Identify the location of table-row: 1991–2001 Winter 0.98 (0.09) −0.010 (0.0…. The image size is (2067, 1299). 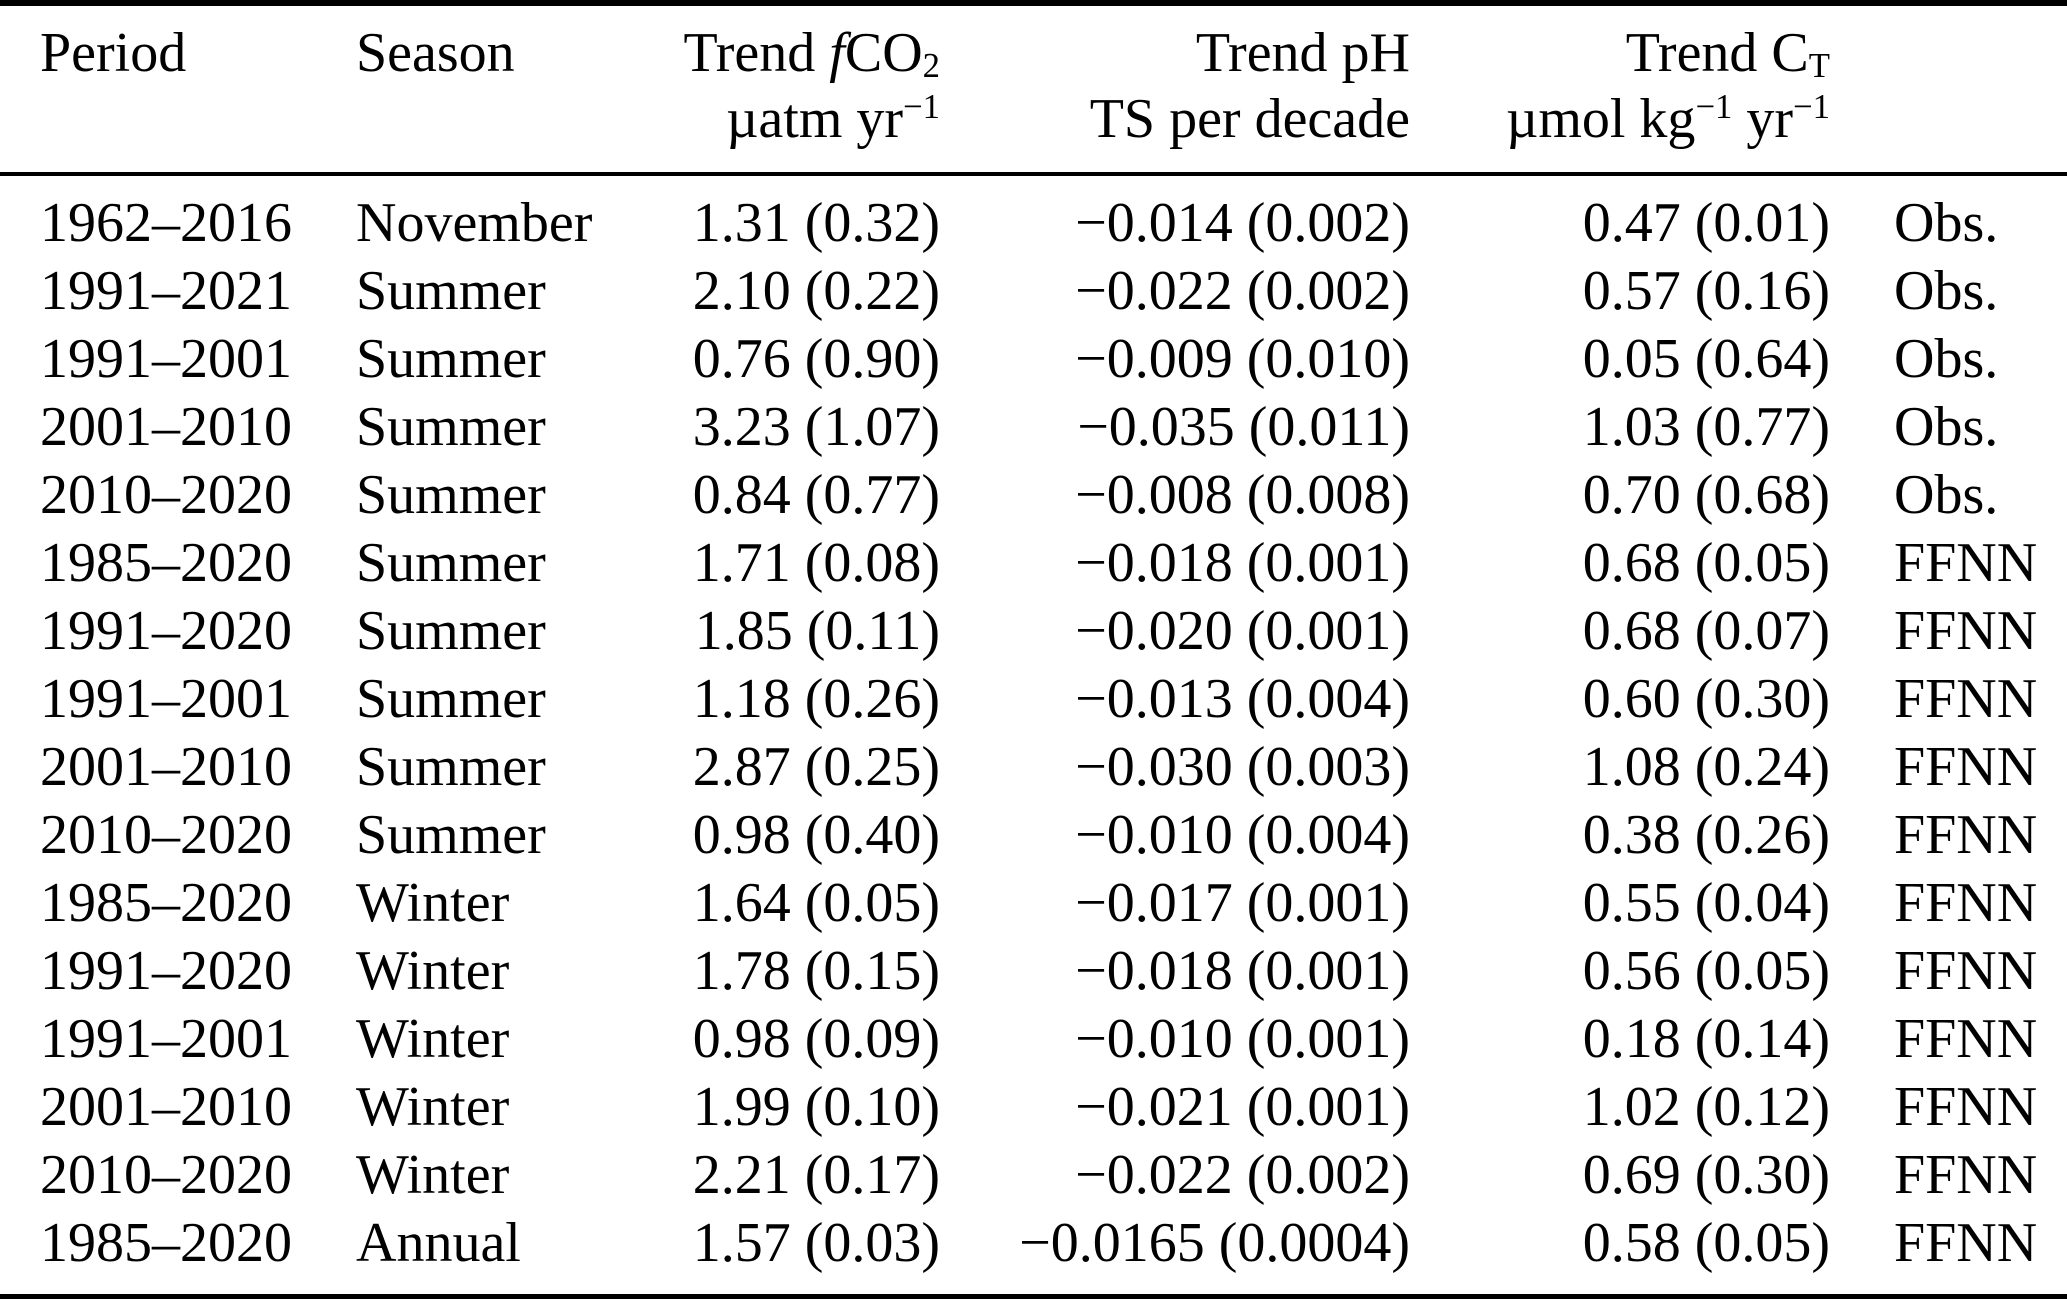
(1033, 1039).